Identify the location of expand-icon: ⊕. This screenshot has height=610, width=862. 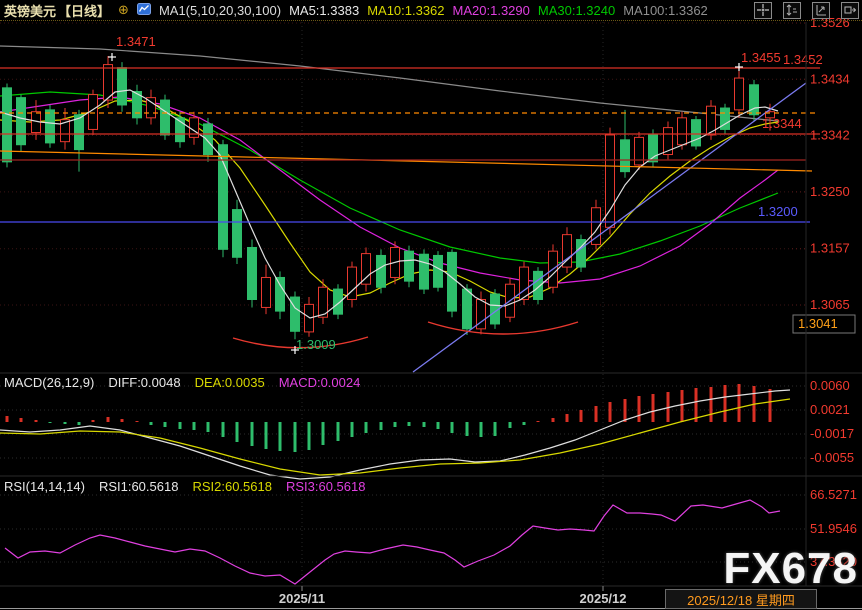
(123, 9).